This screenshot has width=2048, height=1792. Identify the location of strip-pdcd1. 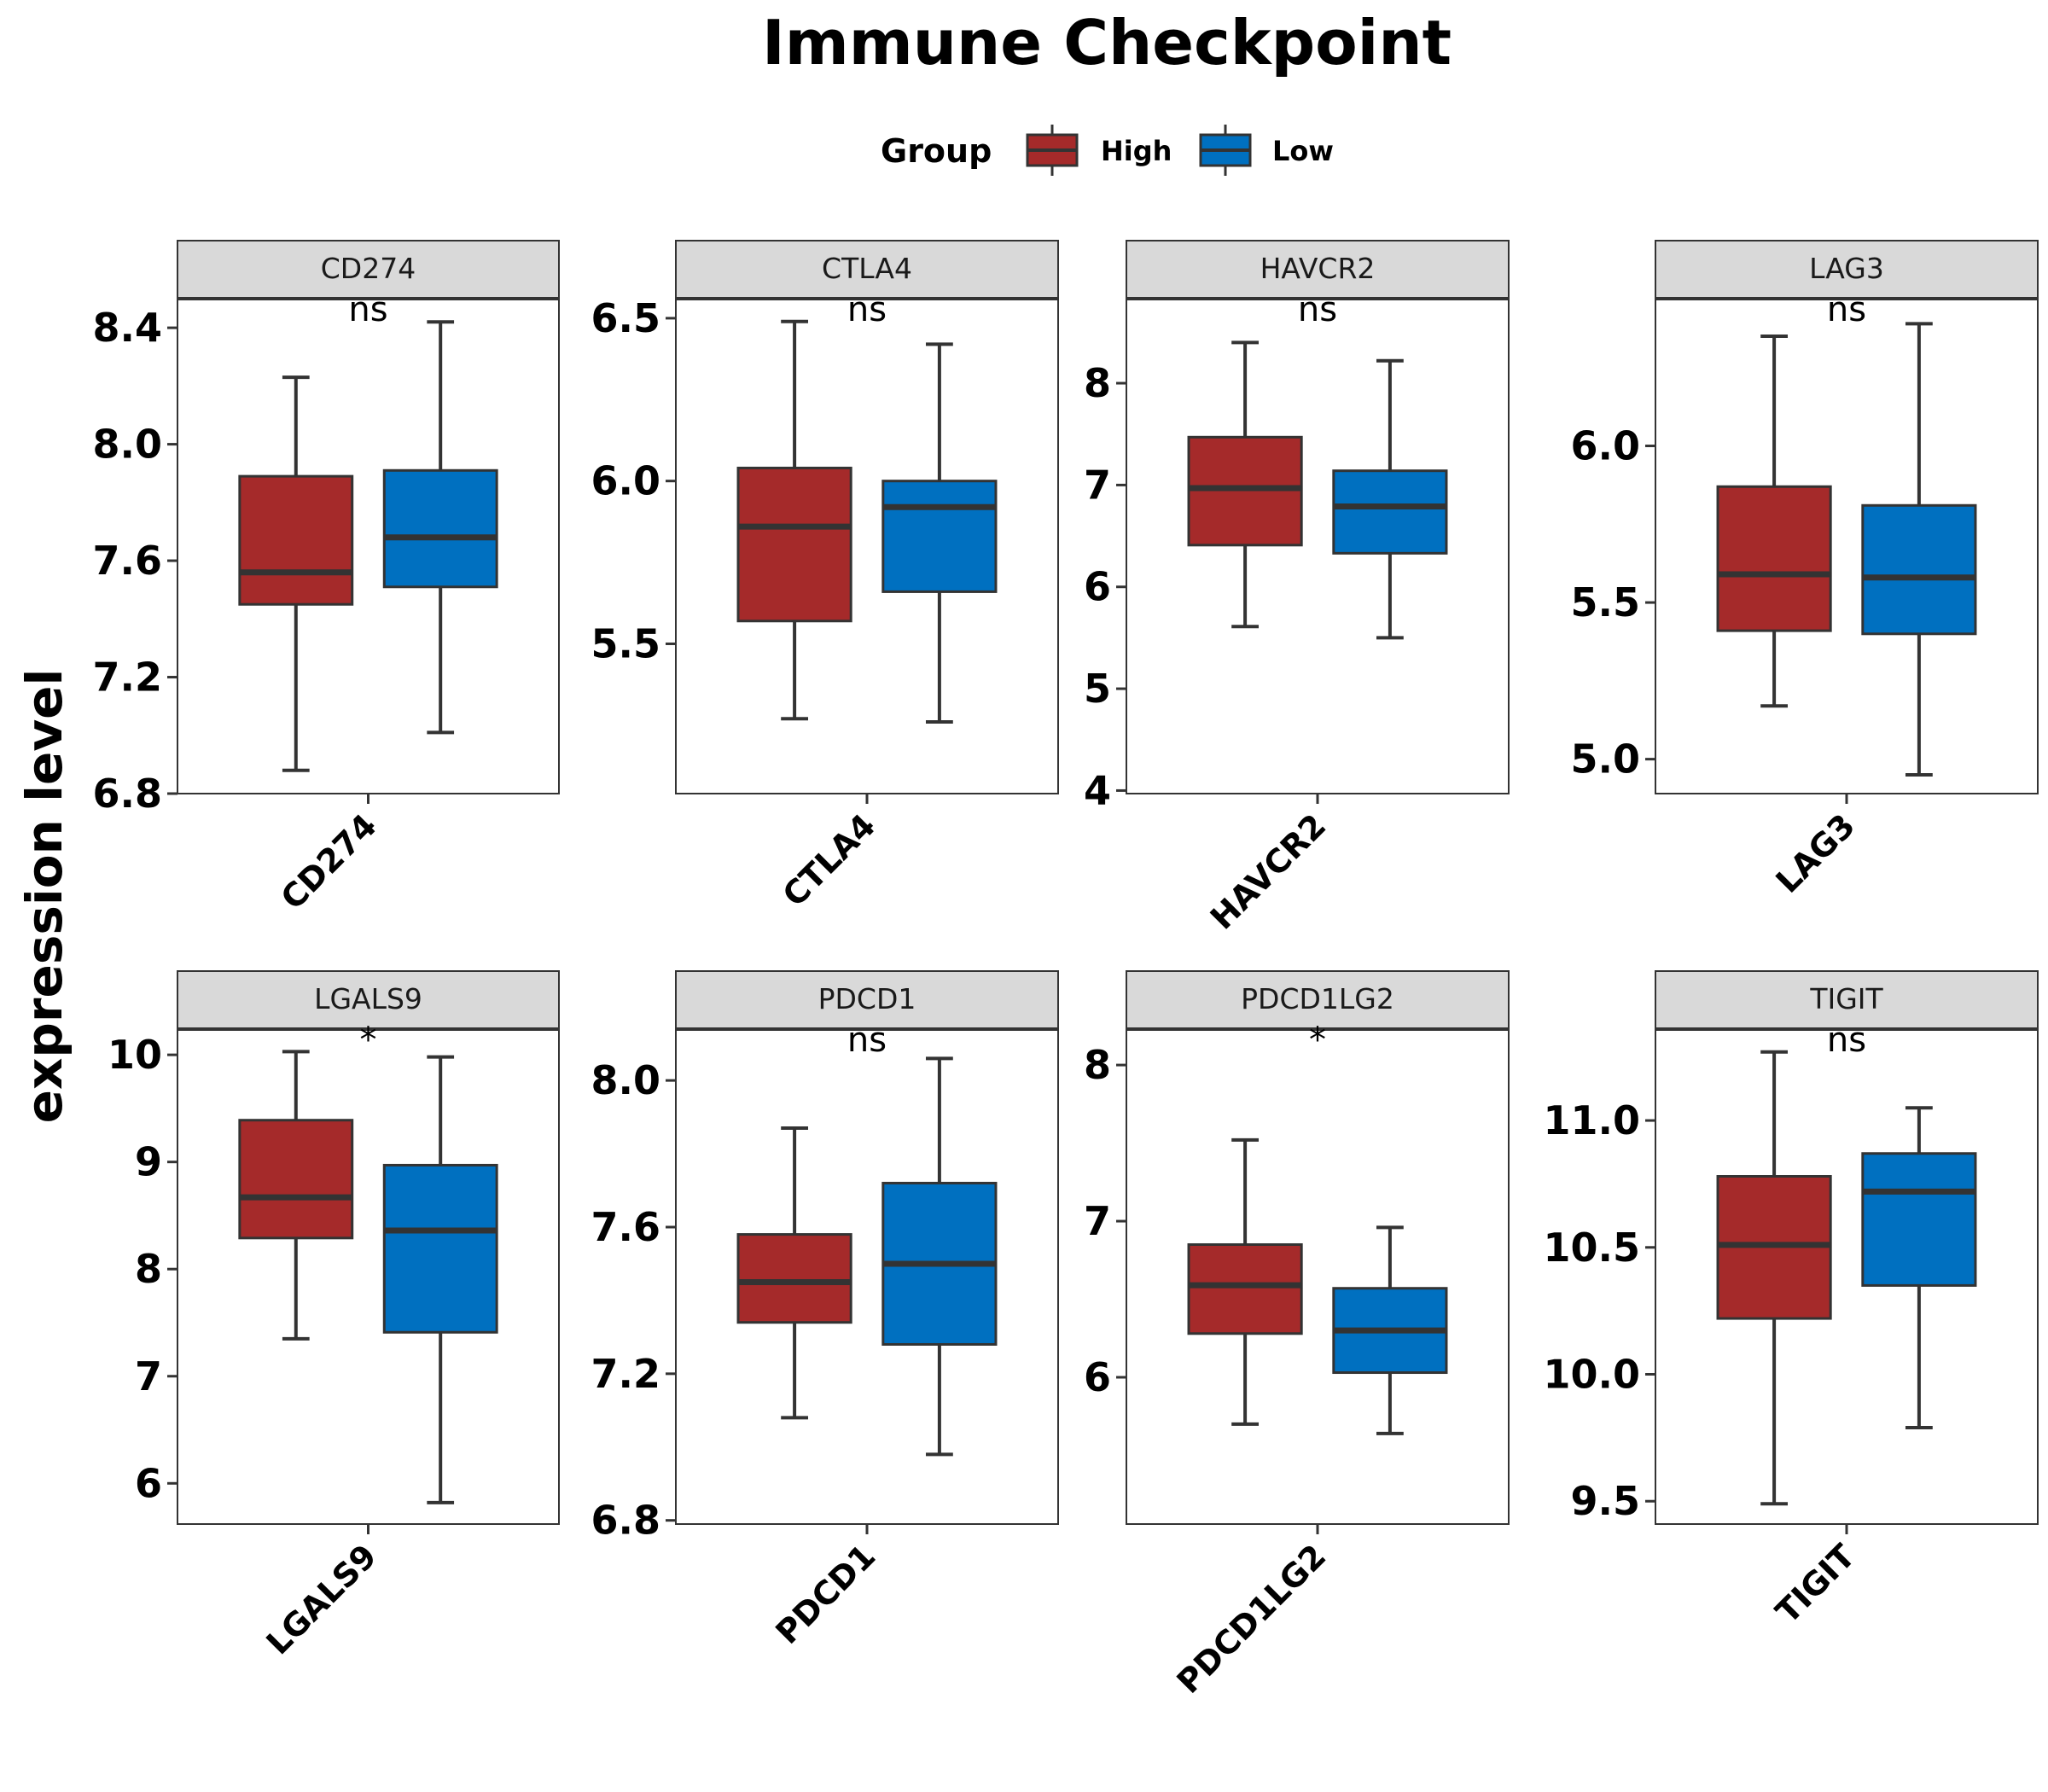
(867, 1000).